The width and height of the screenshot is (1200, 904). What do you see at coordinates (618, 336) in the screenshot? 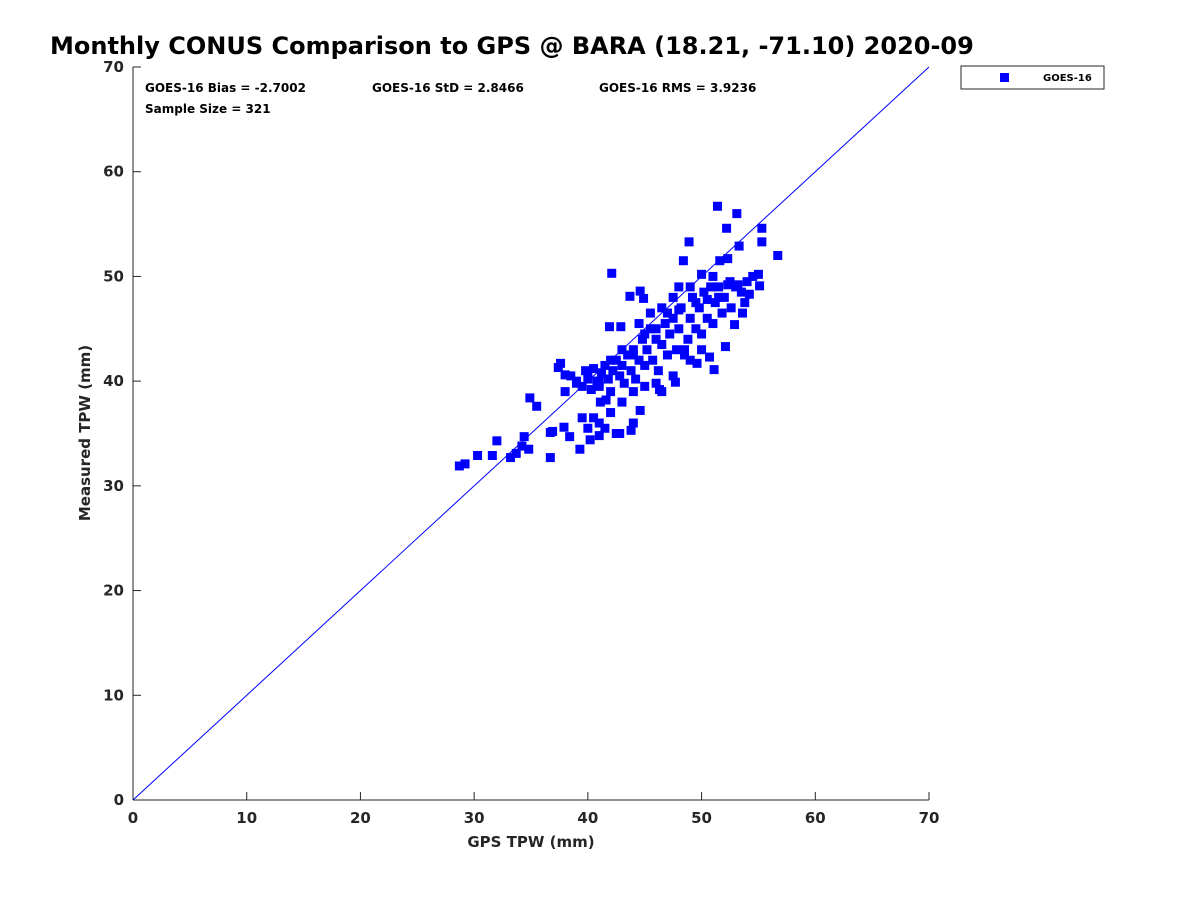
I see `data-points` at bounding box center [618, 336].